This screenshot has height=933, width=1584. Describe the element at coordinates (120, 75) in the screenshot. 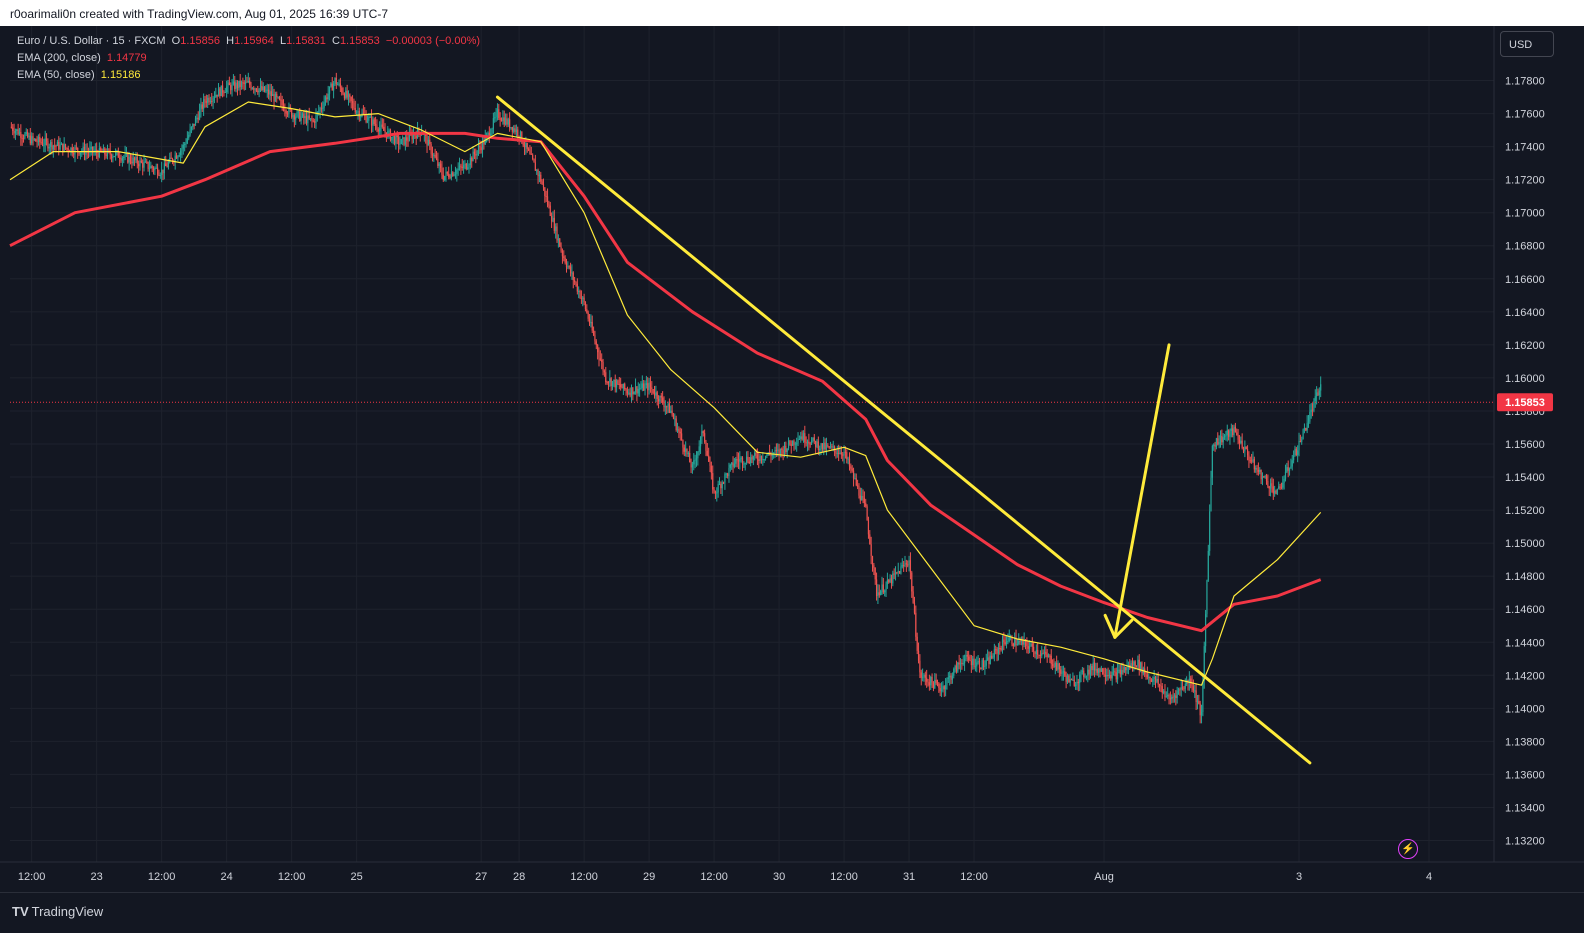

I see `ema50-value: 1.15186` at that location.